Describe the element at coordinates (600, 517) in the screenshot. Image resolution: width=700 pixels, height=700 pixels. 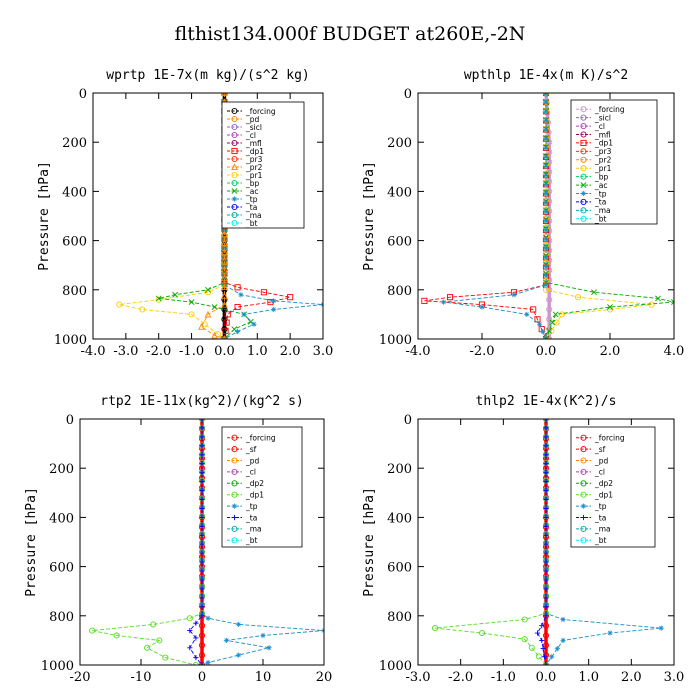
I see `legend-label: _ta` at that location.